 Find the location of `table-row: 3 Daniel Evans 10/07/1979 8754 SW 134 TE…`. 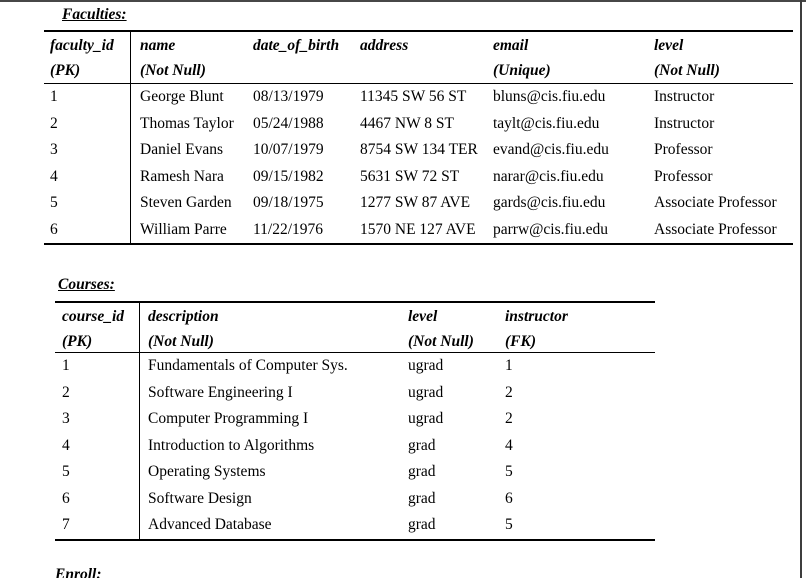

table-row: 3 Daniel Evans 10/07/1979 8754 SW 134 TE… is located at coordinates (418, 150).